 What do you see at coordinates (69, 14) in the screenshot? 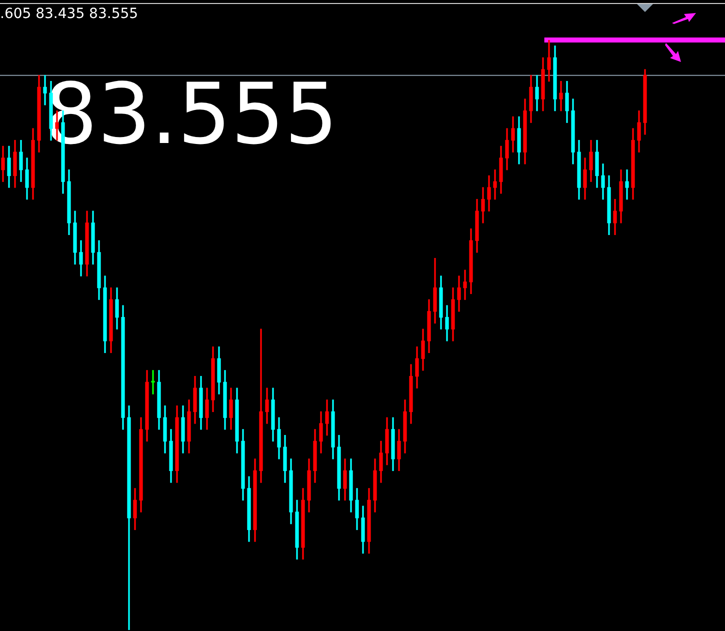
I see `text: .605 83.435 83.555` at bounding box center [69, 14].